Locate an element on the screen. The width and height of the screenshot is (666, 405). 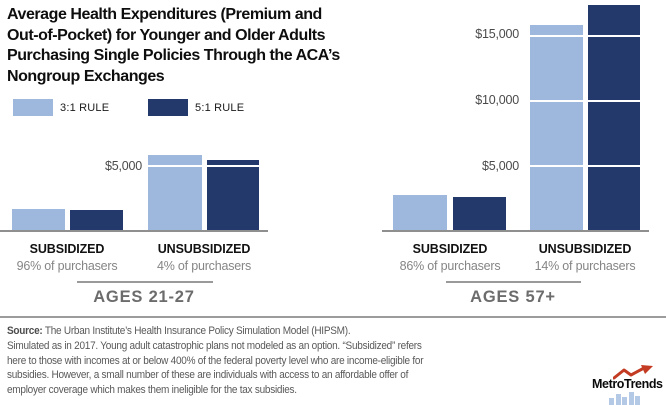
legend-swatch-3-1-rule is located at coordinates (33, 107).